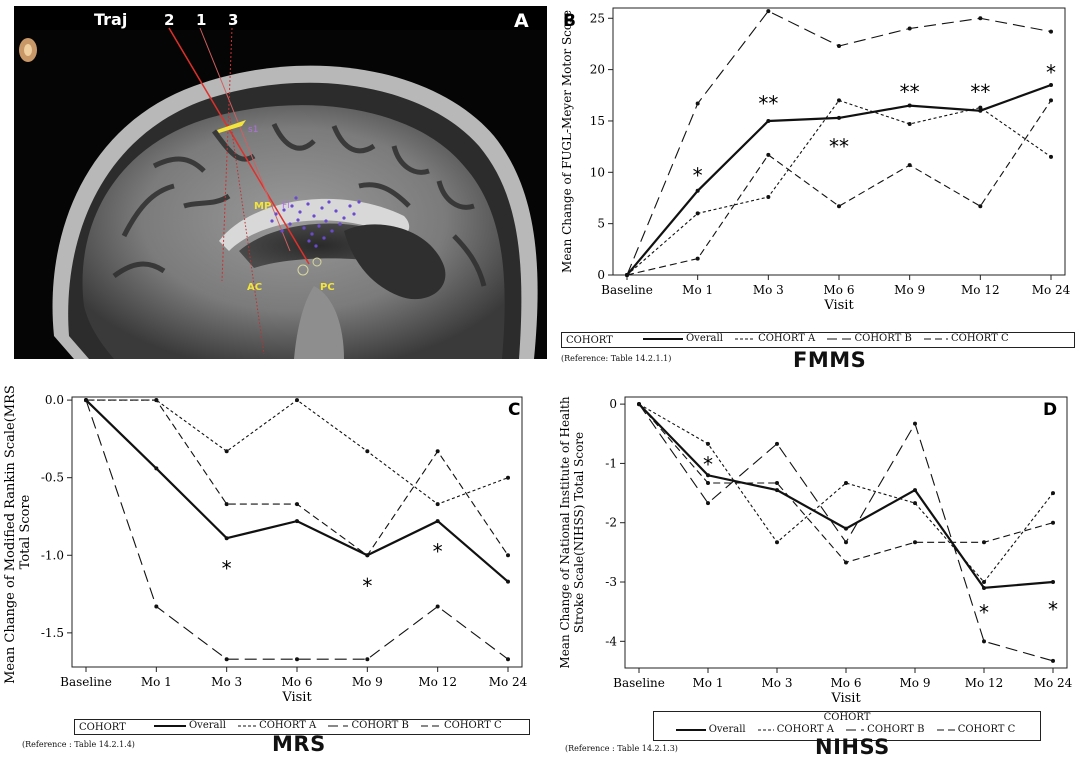 This screenshot has height=759, width=1080. Describe the element at coordinates (852, 747) in the screenshot. I see `nihss-caption: NIHSS` at that location.